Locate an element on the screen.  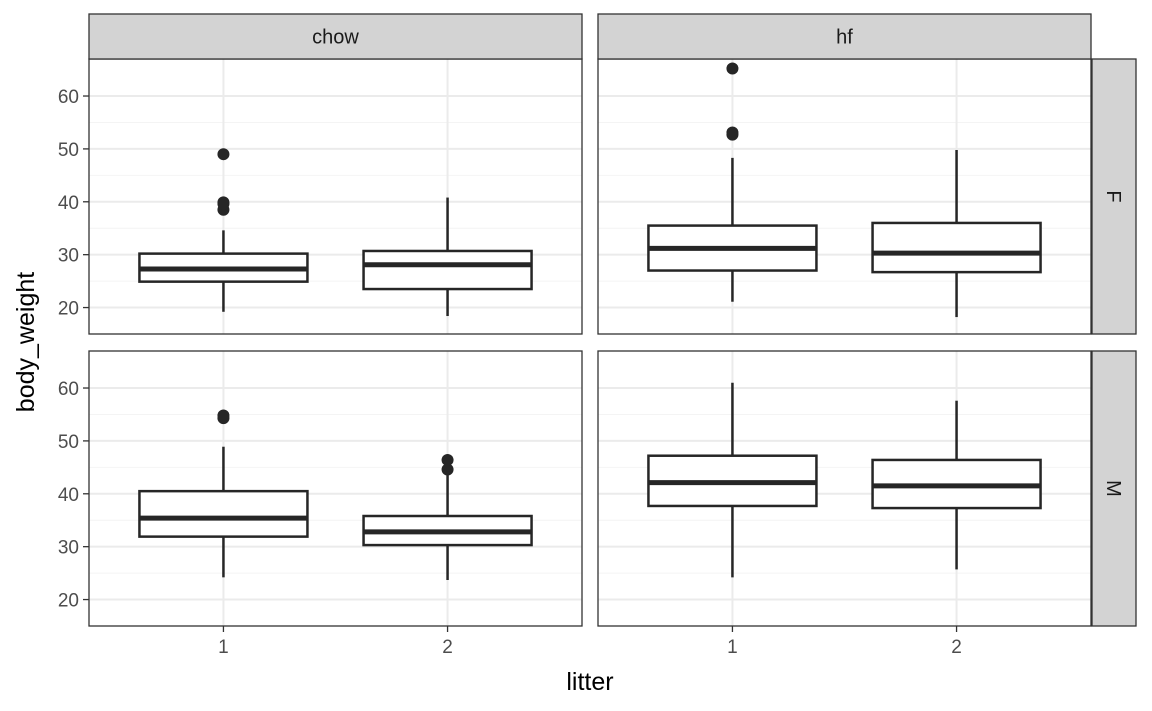
strip-label: chow is located at coordinates (335, 38).